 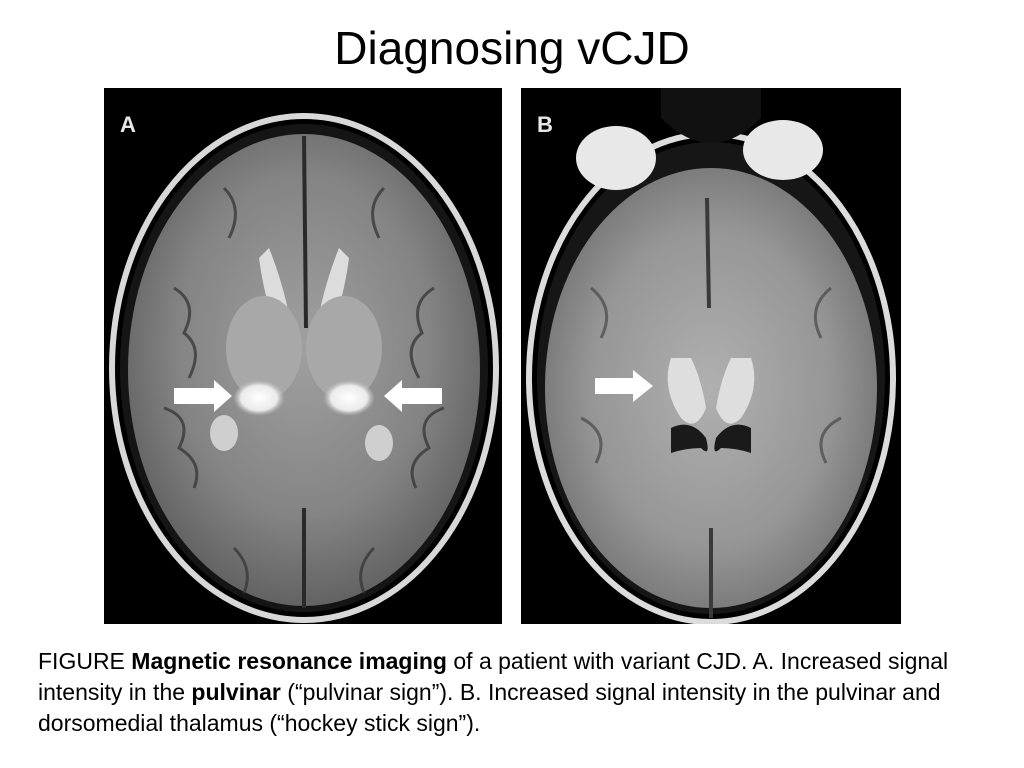 I want to click on panel-label-b: B, so click(x=545, y=124).